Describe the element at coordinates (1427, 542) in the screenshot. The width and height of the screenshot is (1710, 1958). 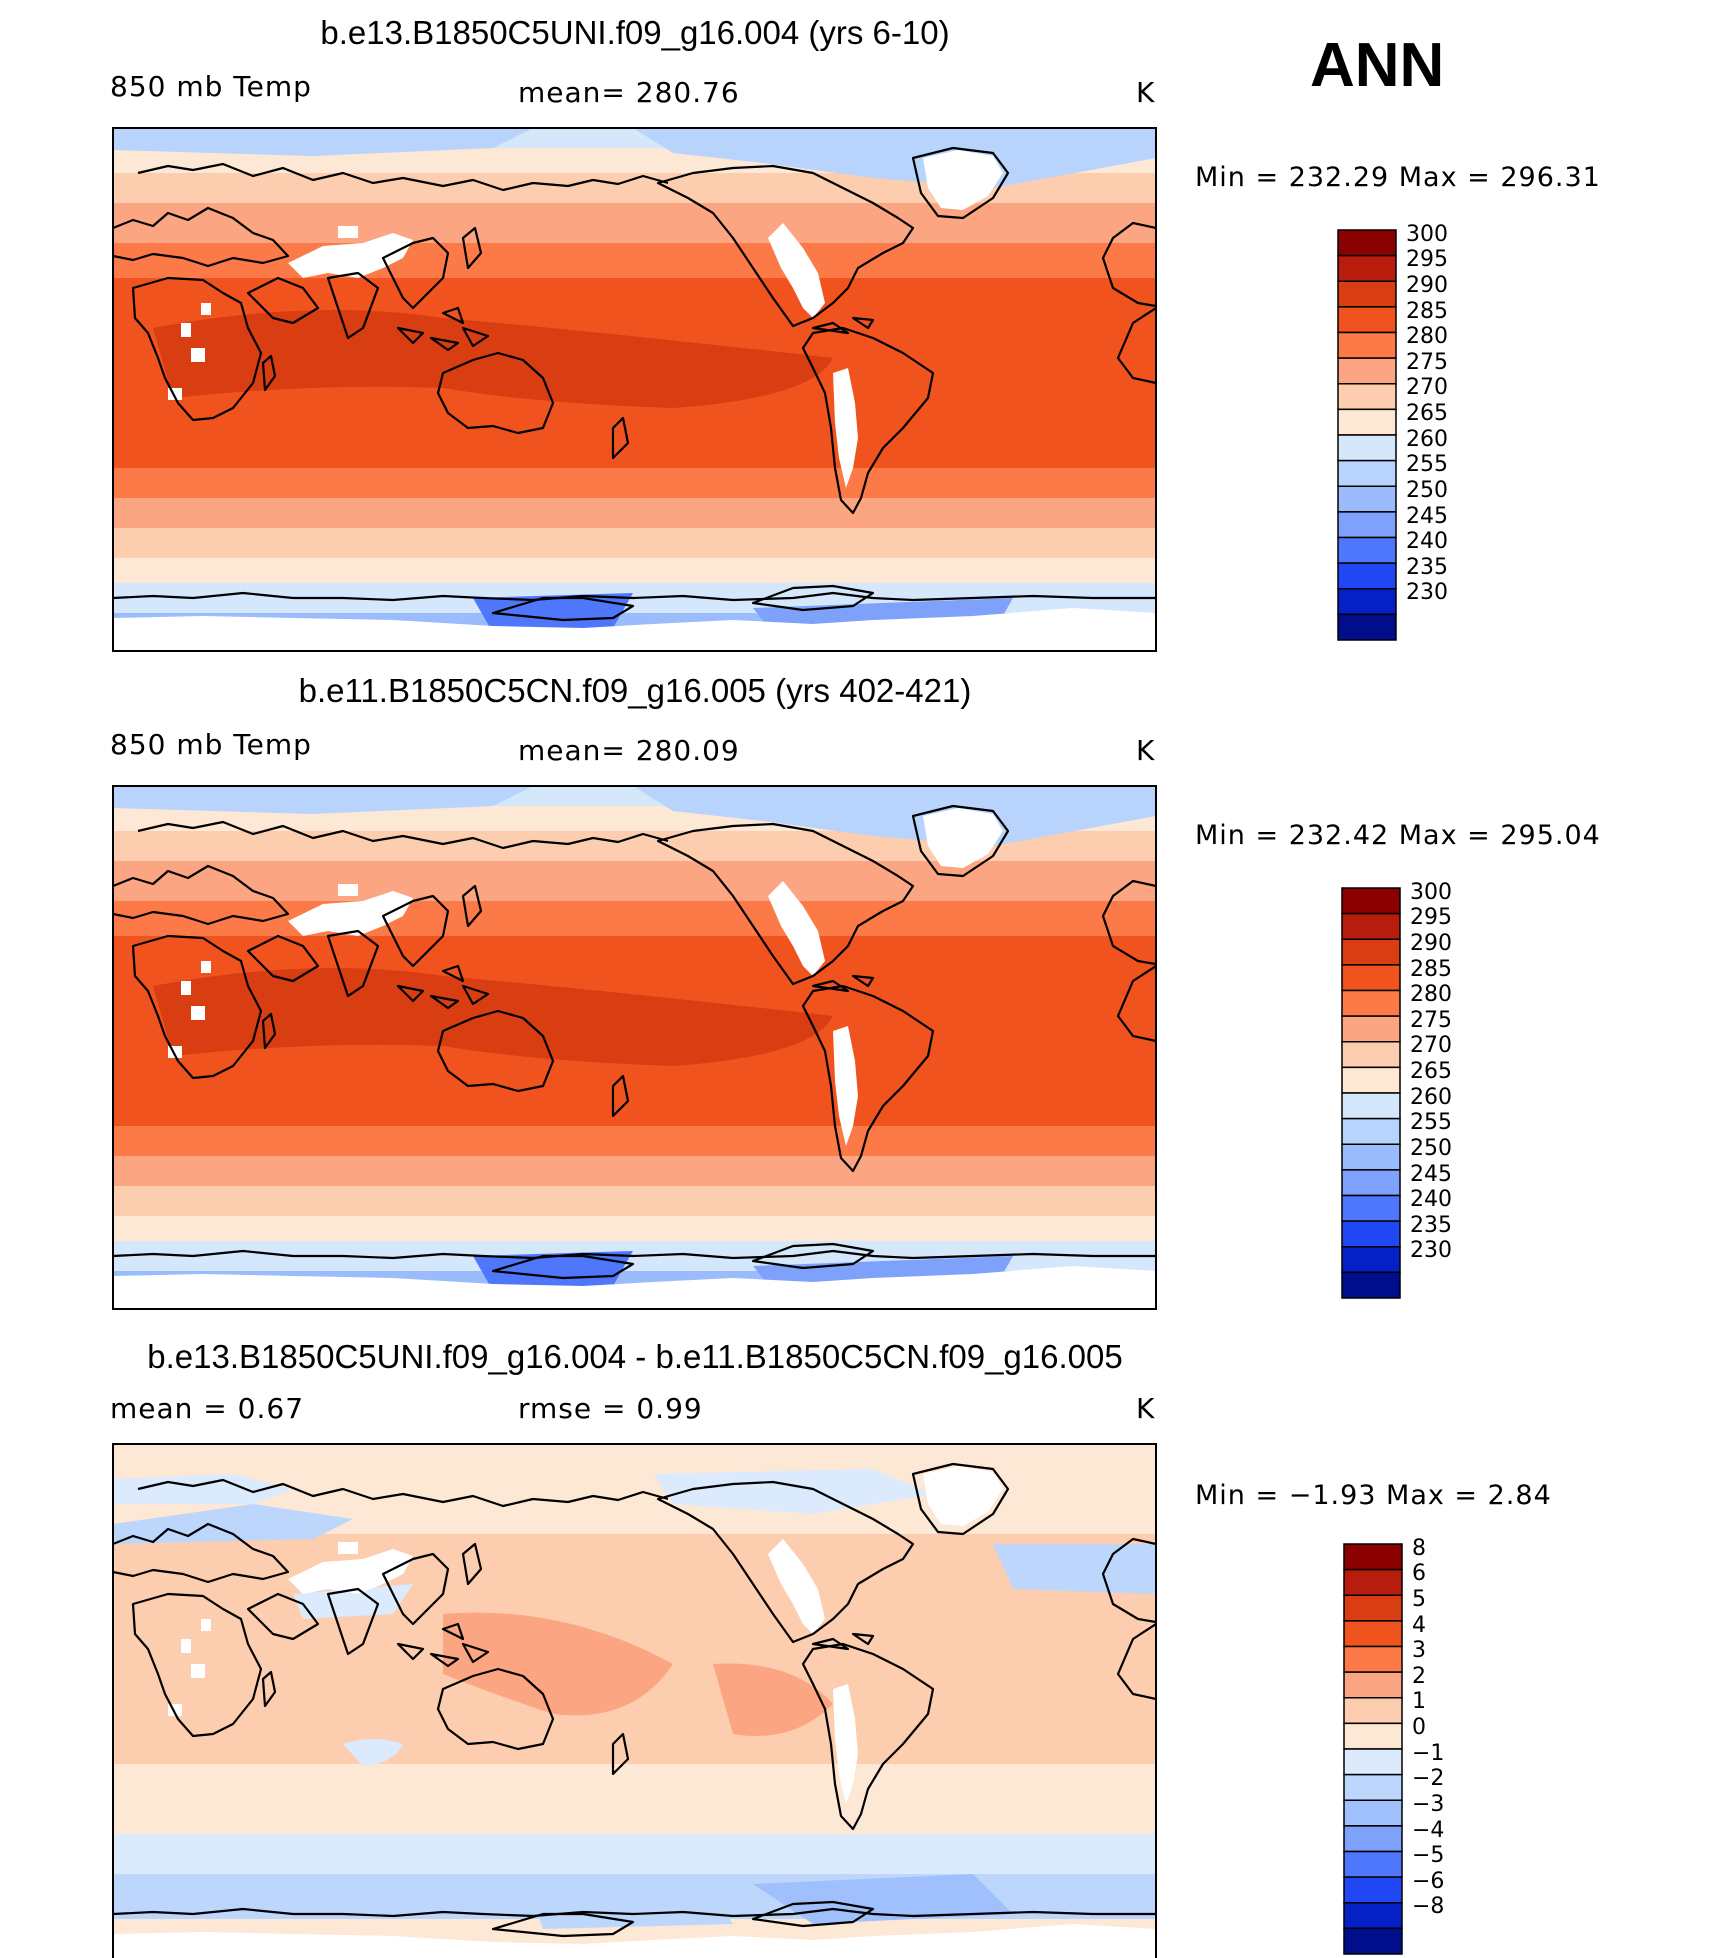
I see `colorbar1-tick-label: 240` at that location.